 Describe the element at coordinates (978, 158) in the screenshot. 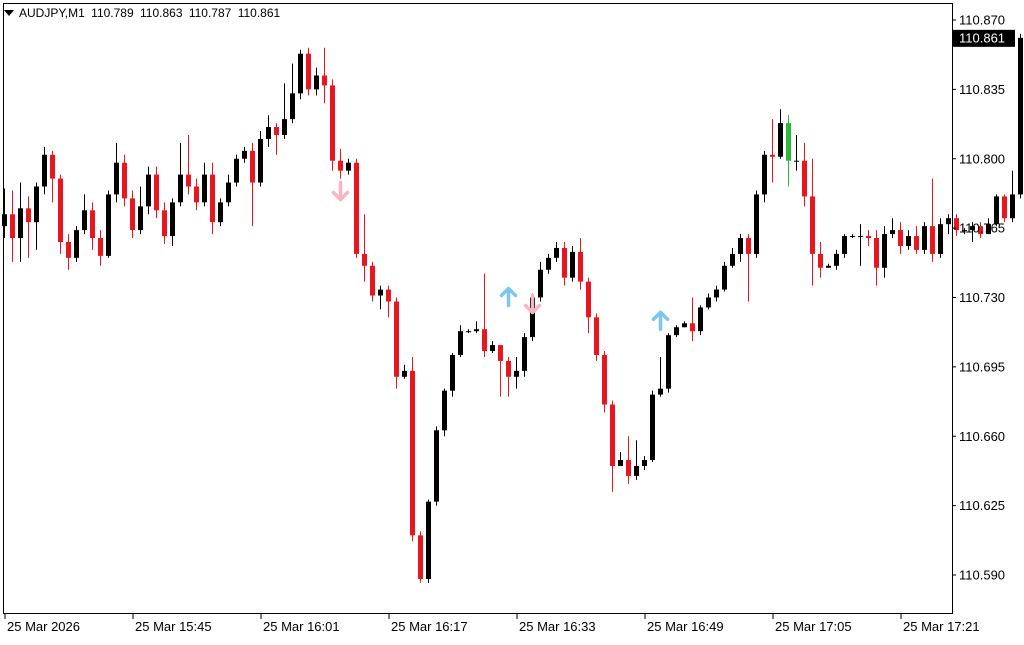

I see `price-tick: 110.800` at that location.